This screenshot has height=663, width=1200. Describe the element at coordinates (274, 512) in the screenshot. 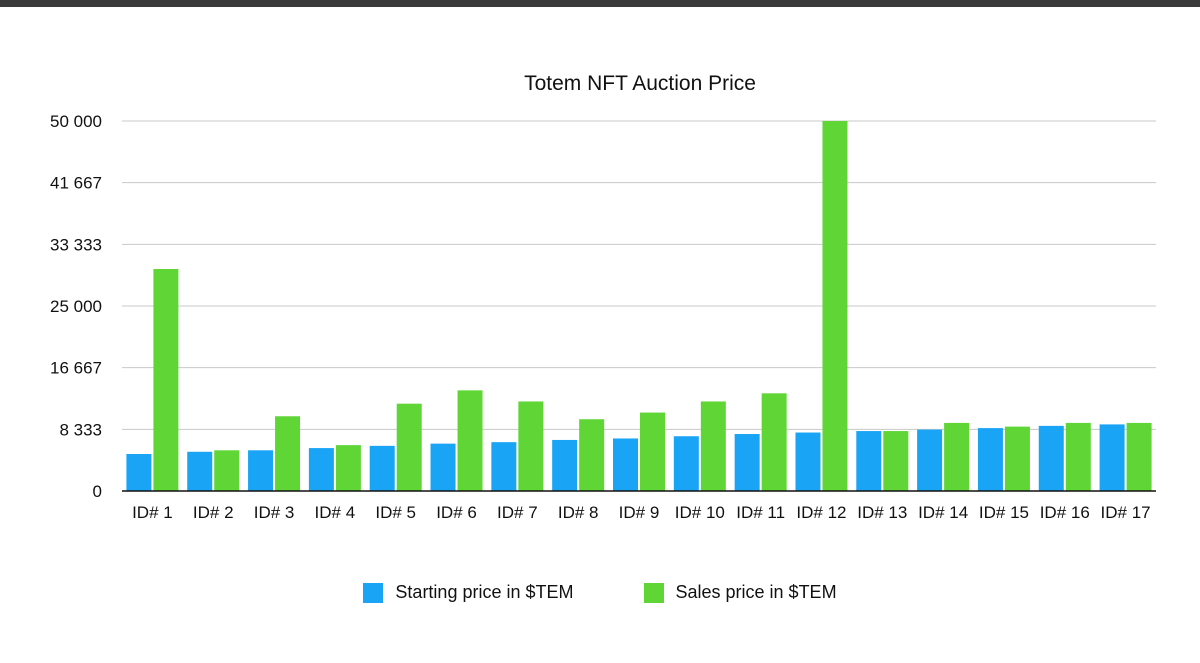

I see `x-tick-label: ID# 3` at that location.